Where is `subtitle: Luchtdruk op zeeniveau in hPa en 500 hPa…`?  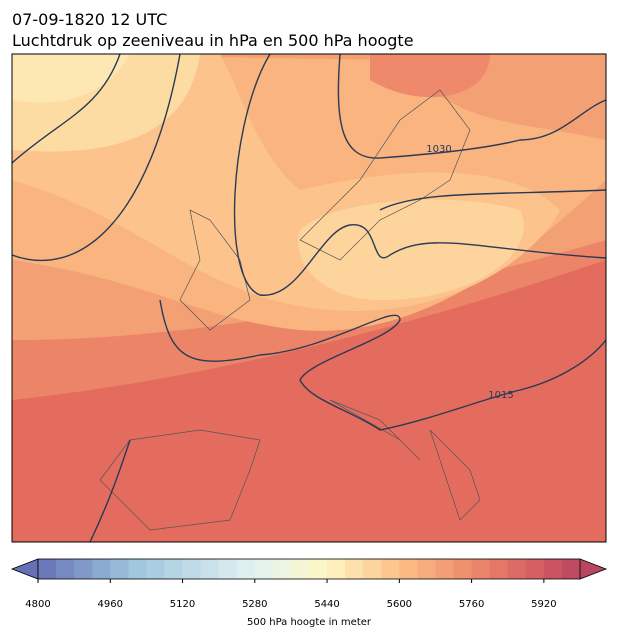 subtitle: Luchtdruk op zeeniveau in hPa en 500 hPa… is located at coordinates (213, 40).